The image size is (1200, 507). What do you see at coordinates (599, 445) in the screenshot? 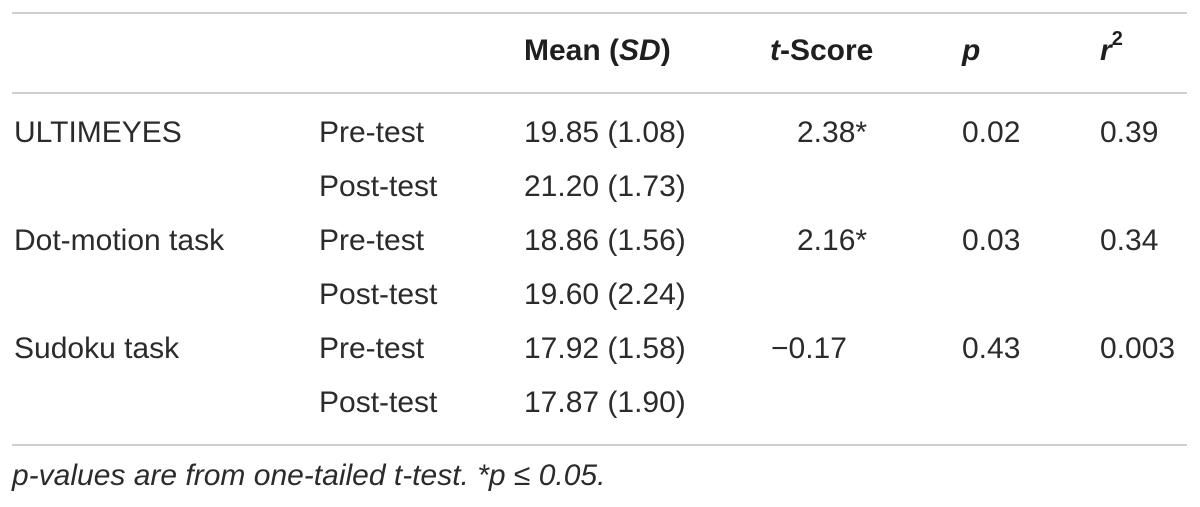
I see `table-bottom-rule` at bounding box center [599, 445].